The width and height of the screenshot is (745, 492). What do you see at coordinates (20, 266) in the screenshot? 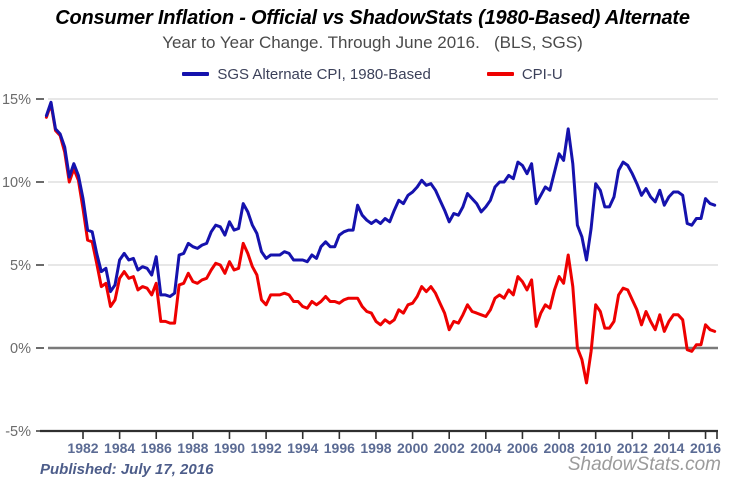
I see `y-tick-label: 5%` at bounding box center [20, 266].